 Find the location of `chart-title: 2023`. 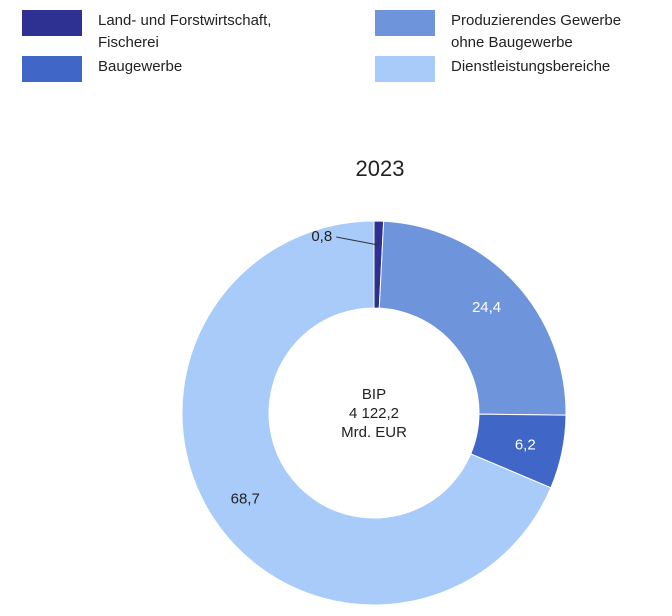

chart-title: 2023 is located at coordinates (380, 168).